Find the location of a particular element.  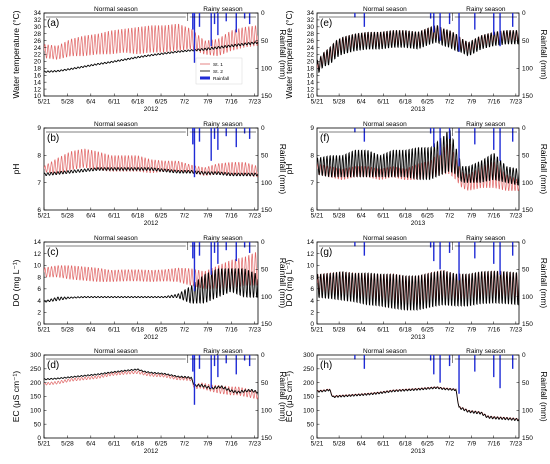

y-axis-label: EC (μS cm⁻¹) is located at coordinates (289, 397).